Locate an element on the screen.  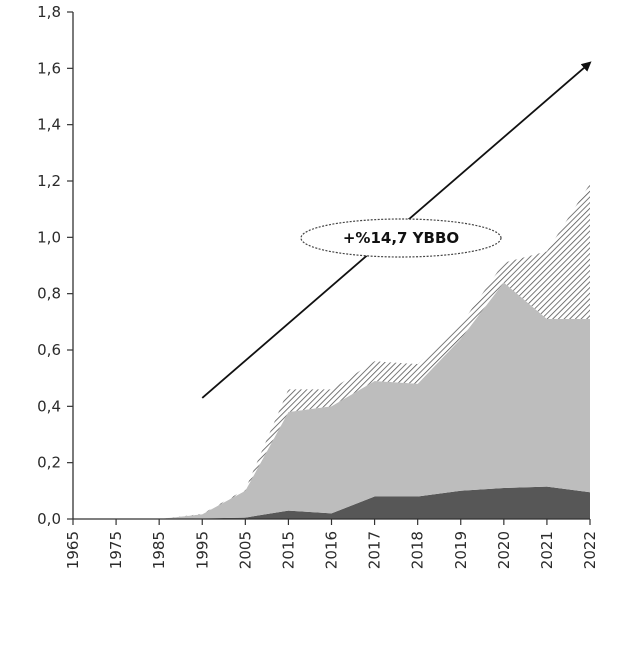
x-tick-label: 1975 is located at coordinates (116, 550).